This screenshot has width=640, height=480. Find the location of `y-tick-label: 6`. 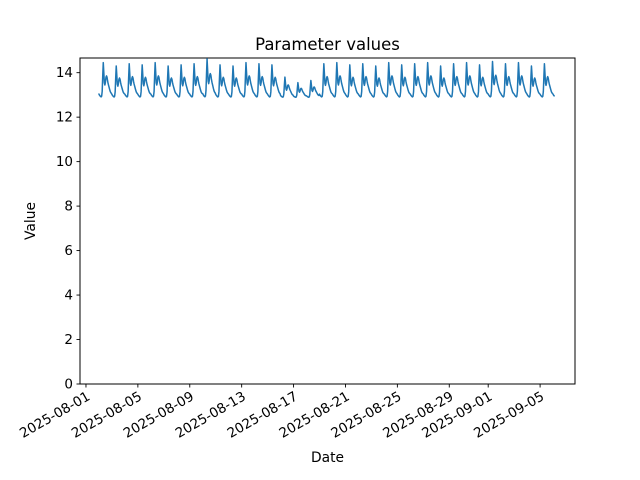

y-tick-label: 6 is located at coordinates (68, 251).